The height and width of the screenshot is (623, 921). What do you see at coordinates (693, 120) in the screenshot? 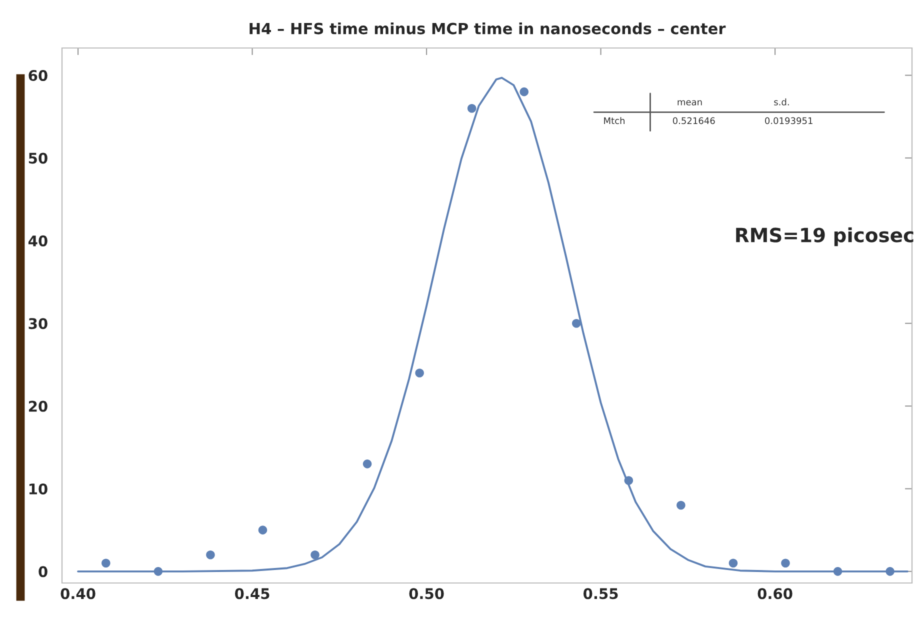
I see `annotation: 0.521646` at bounding box center [693, 120].